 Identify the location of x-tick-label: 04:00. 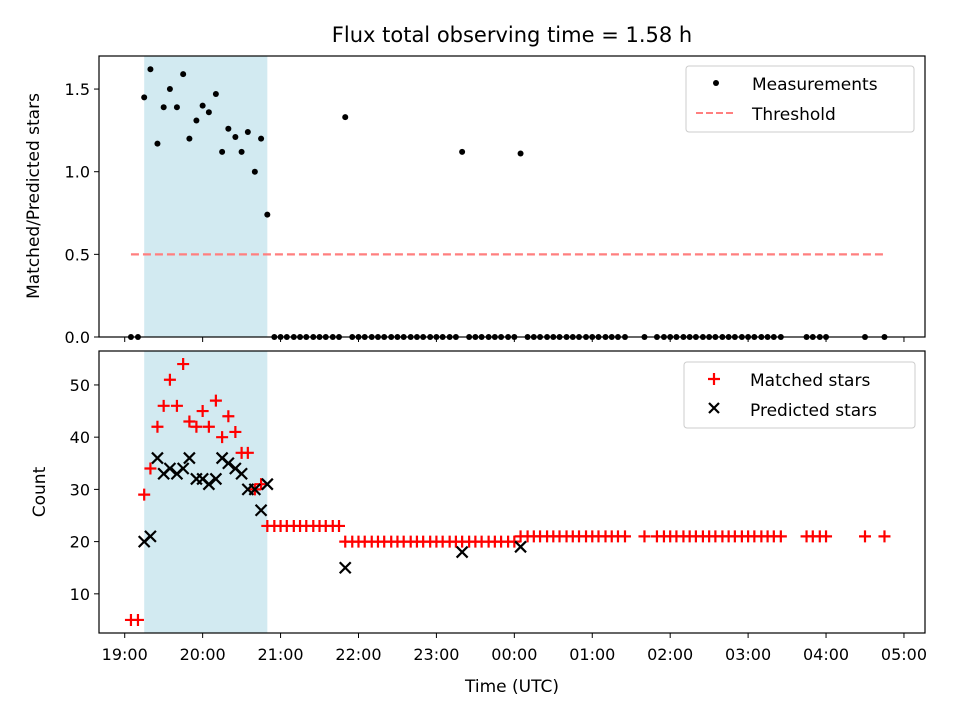
(826, 654).